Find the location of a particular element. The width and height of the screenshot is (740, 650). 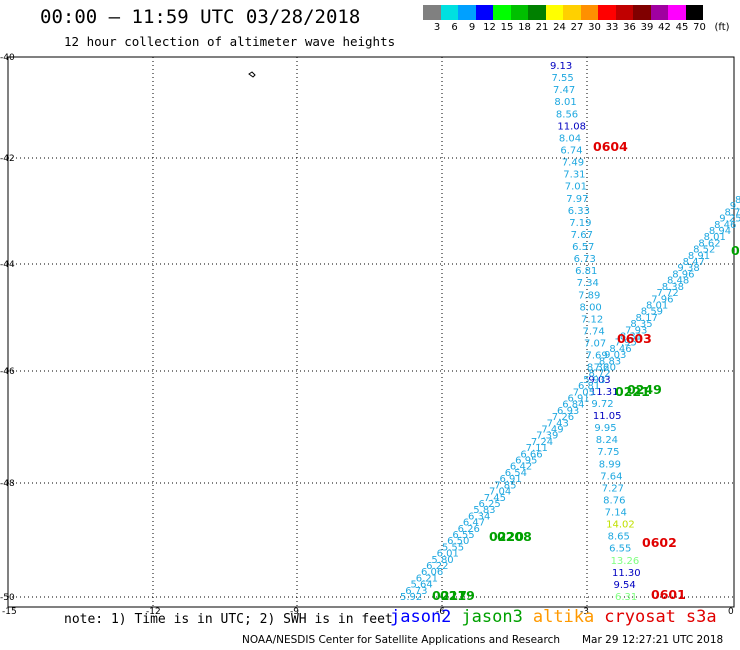

satellite-name: jason2 is located at coordinates (421, 617).